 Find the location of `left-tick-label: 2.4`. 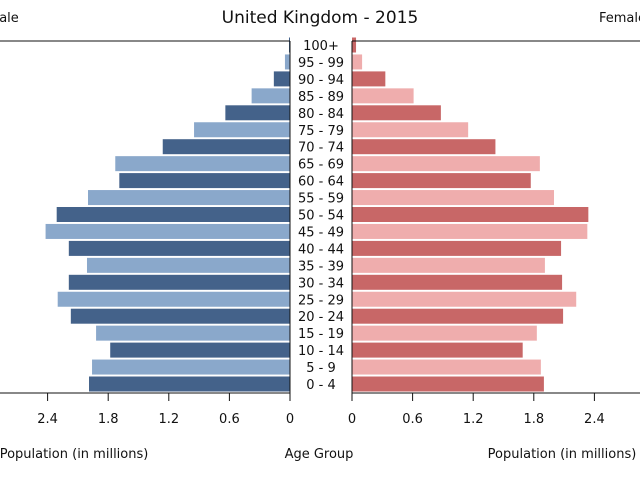

left-tick-label: 2.4 is located at coordinates (47, 419).